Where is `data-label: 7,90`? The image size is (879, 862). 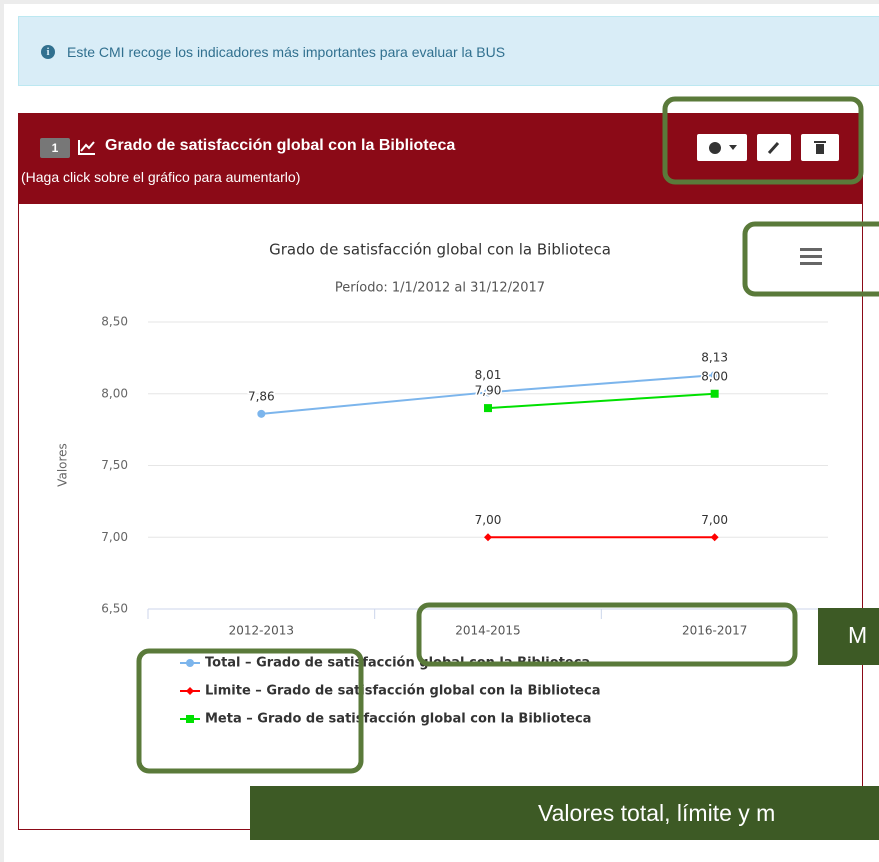 data-label: 7,90 is located at coordinates (488, 391).